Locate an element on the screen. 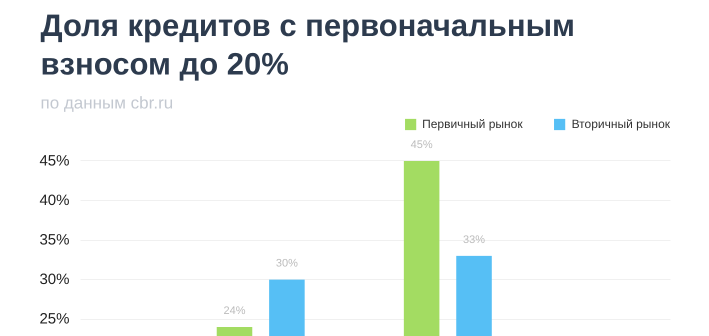  text: 45% is located at coordinates (421, 144).